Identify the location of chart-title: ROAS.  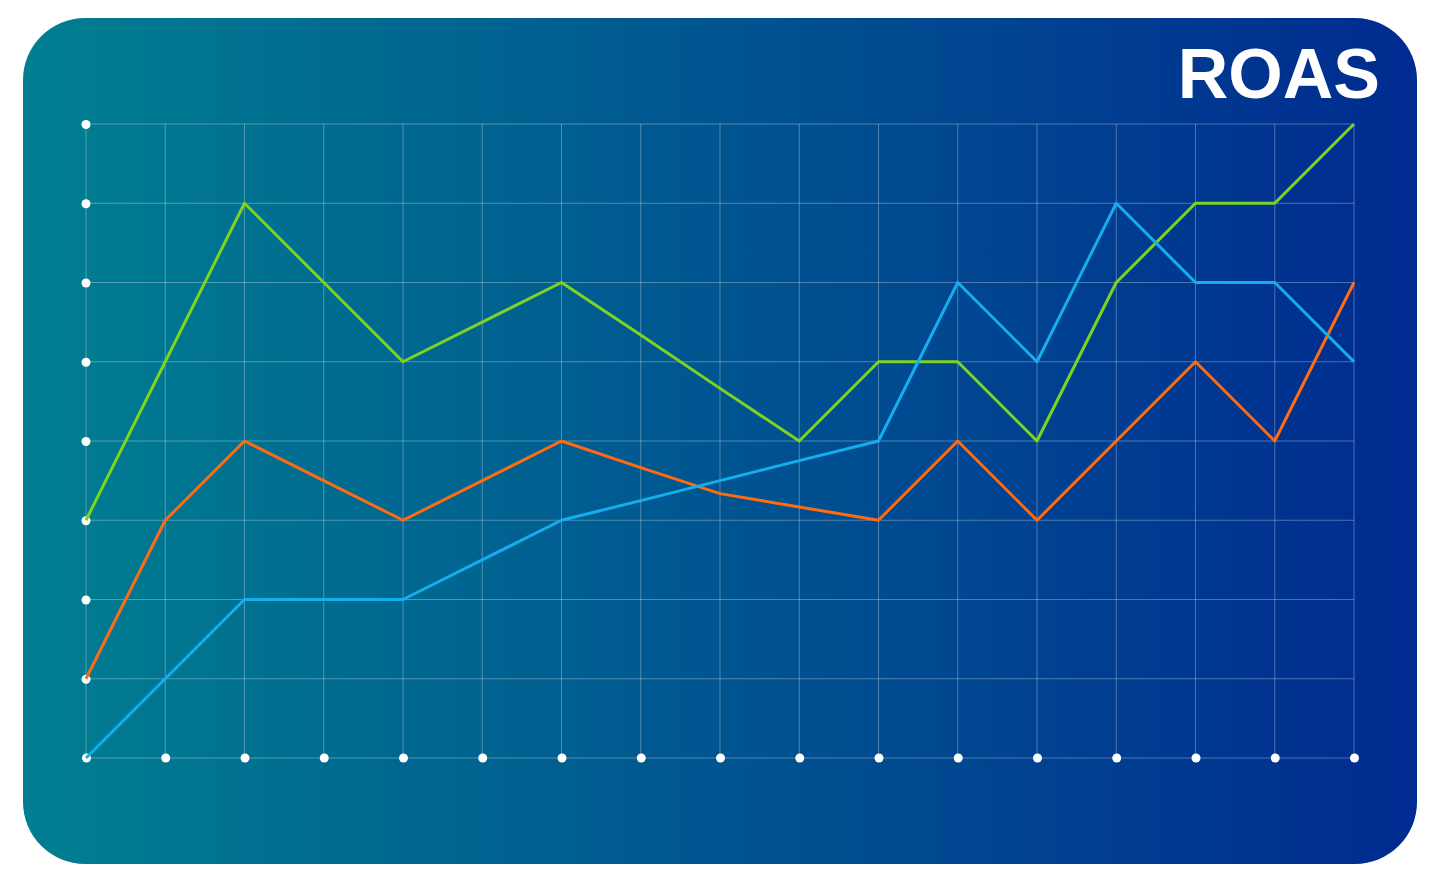
(1278, 74).